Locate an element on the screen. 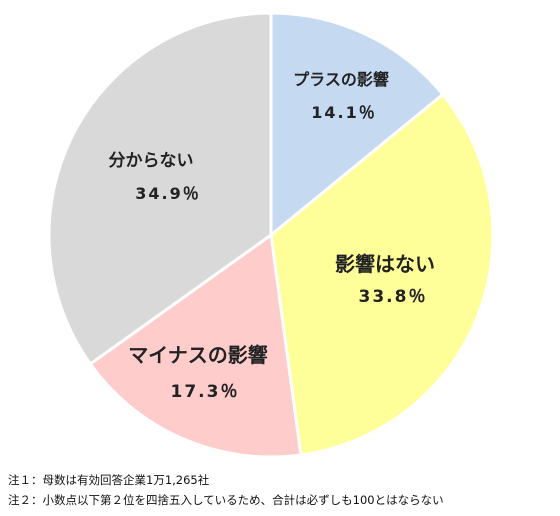 Image resolution: width=560 pixels, height=516 pixels. slice-label: プラスの影響 is located at coordinates (341, 79).